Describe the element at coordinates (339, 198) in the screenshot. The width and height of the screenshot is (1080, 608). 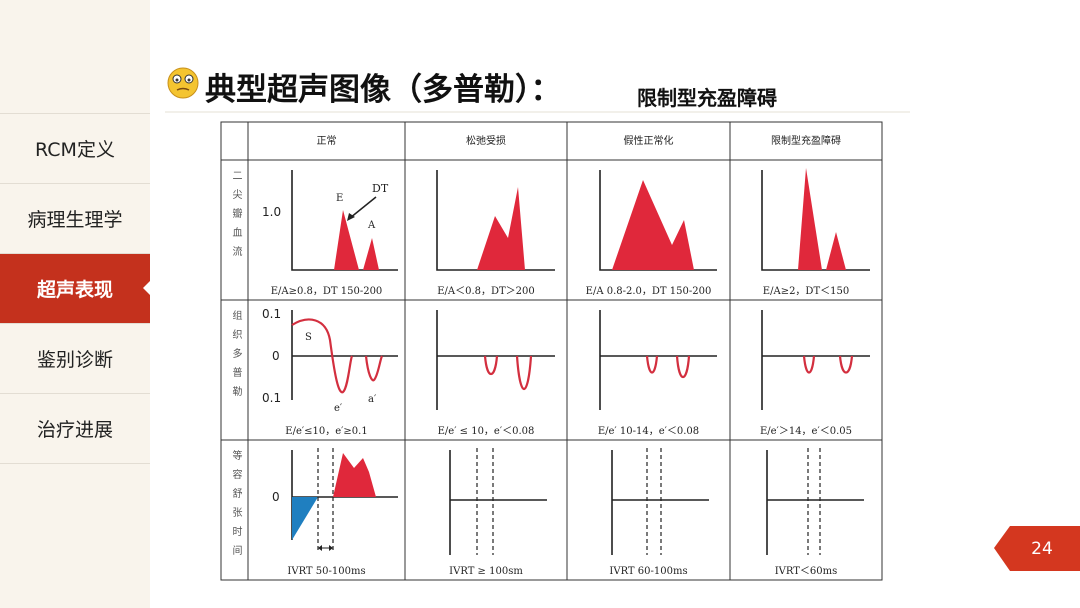
I see `label-e: E` at that location.